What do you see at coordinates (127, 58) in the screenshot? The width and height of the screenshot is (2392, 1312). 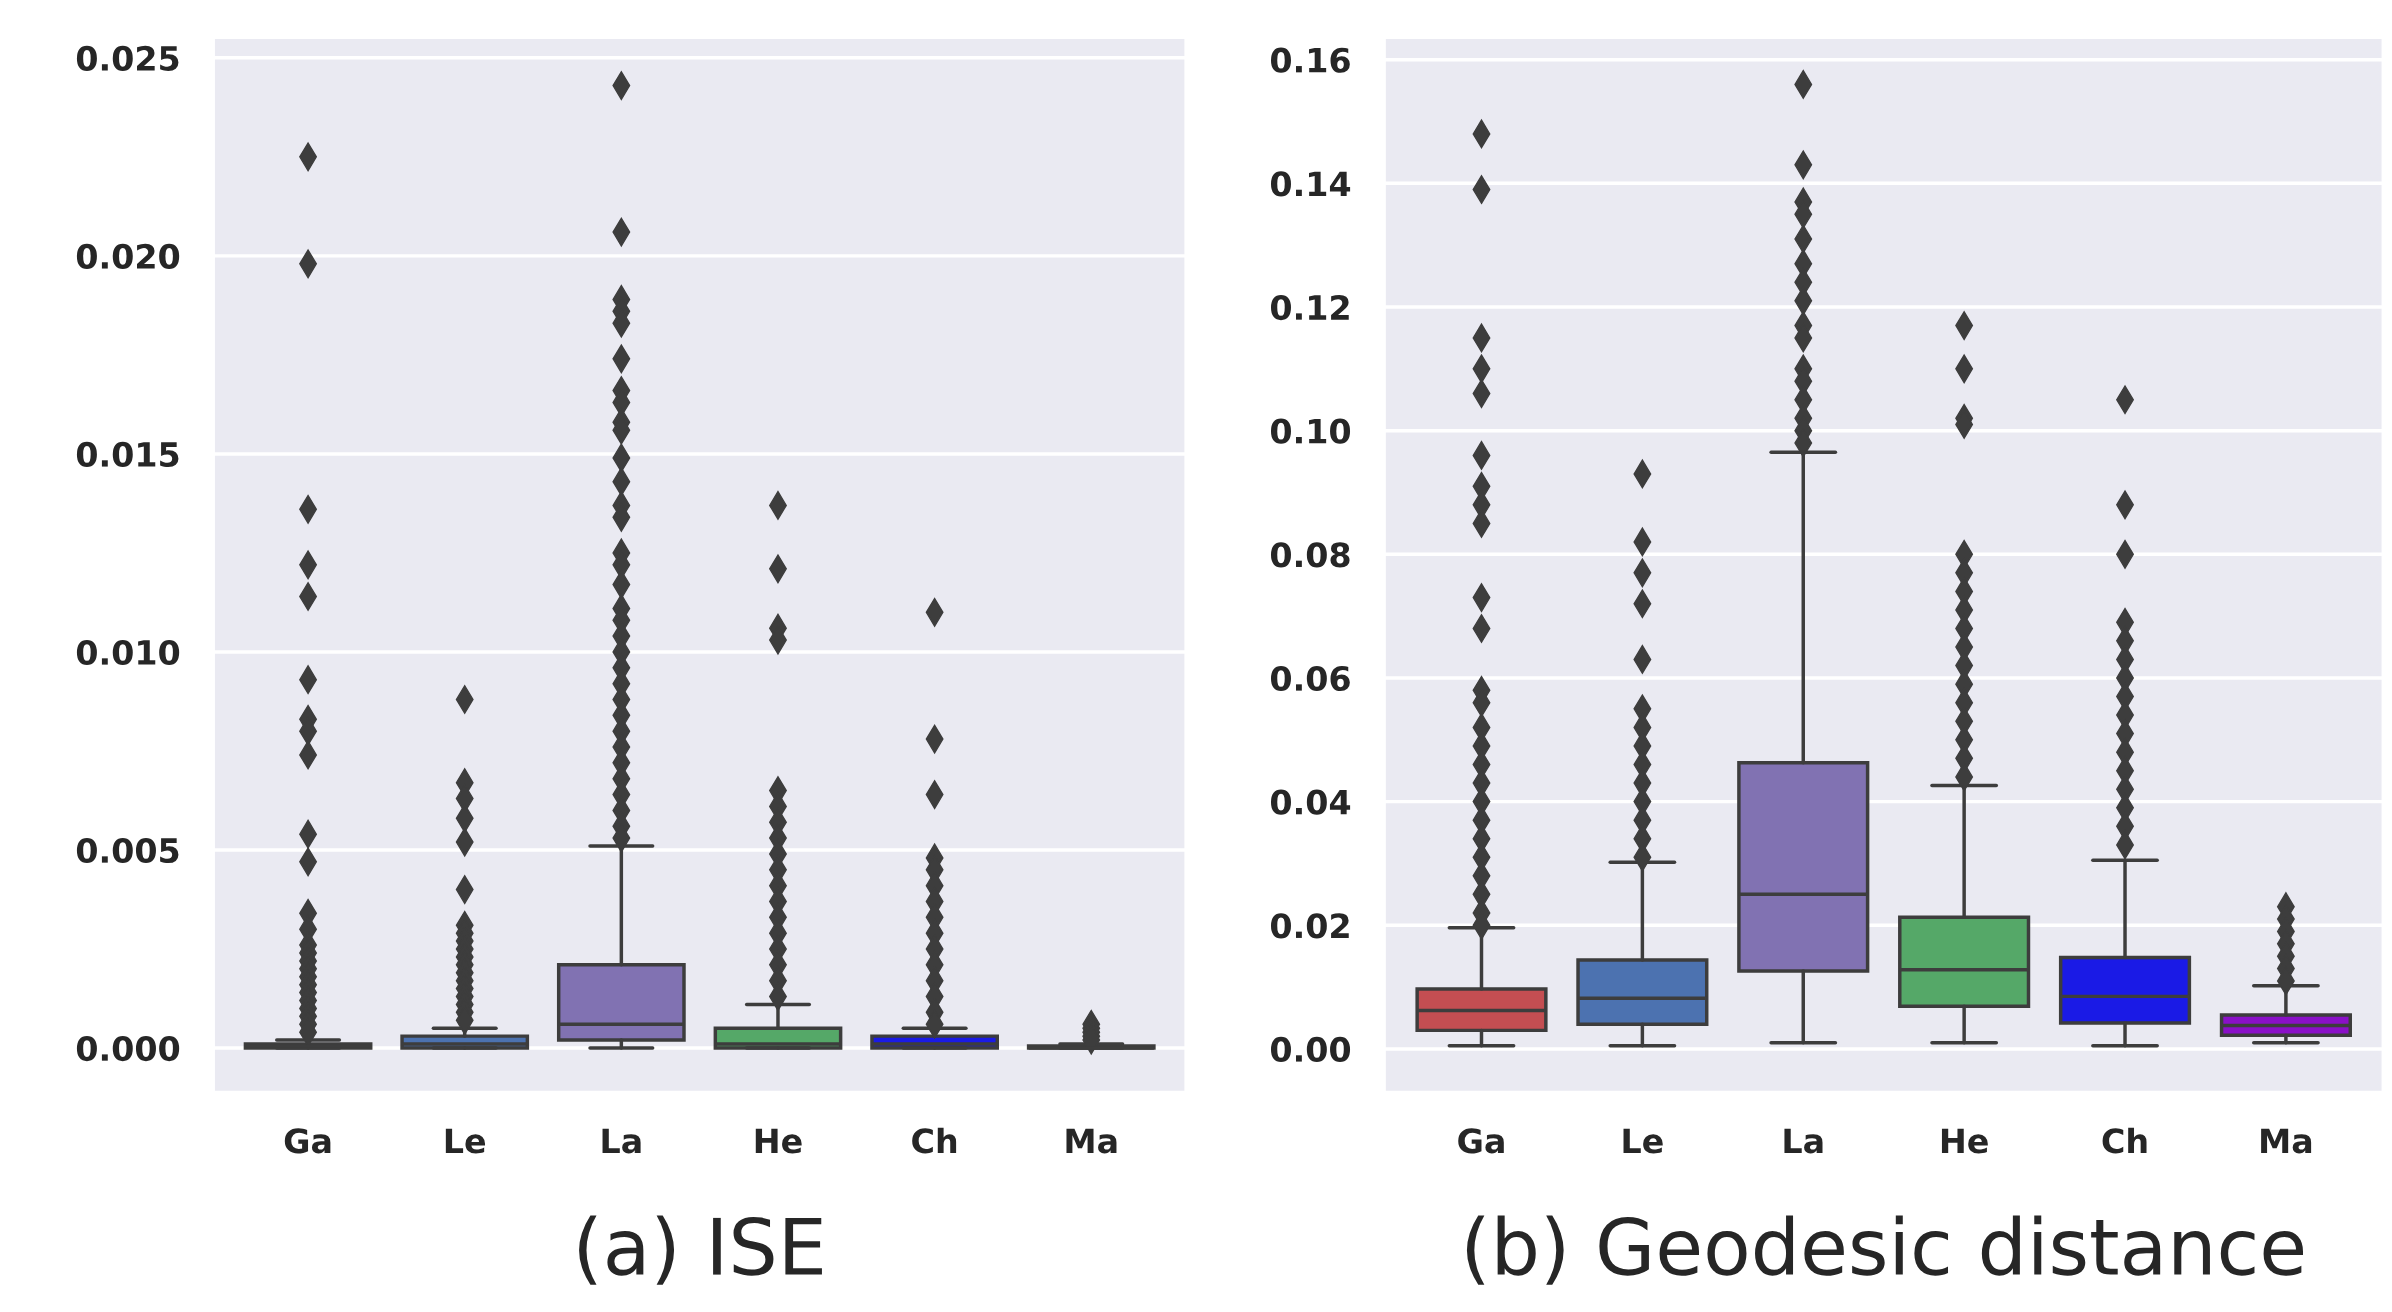 I see `y-tick-label: 0.025` at bounding box center [127, 58].